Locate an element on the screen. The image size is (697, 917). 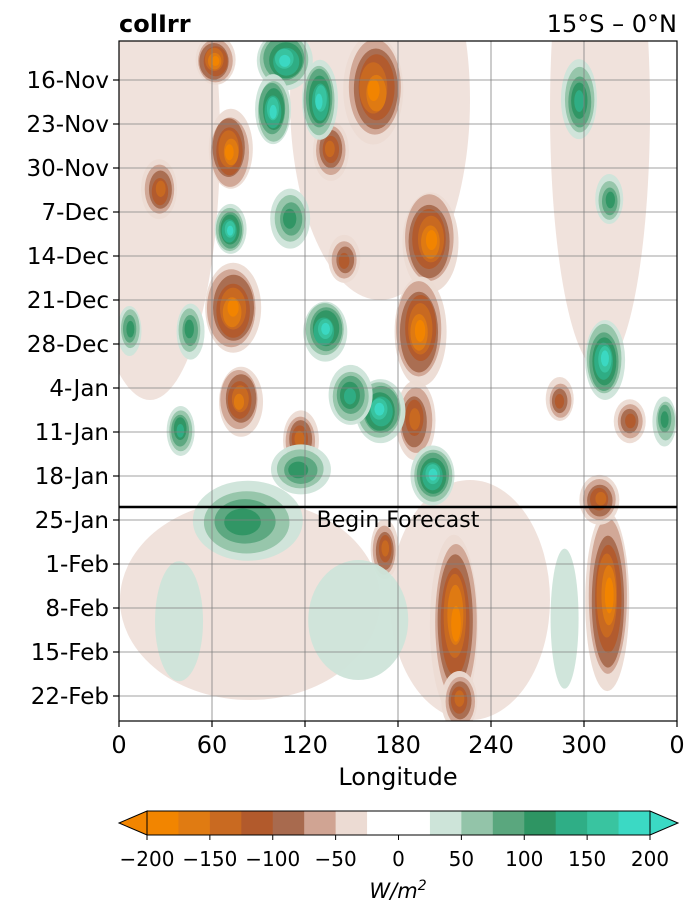
x-axis: 0 60 120 180 240 300 0 is located at coordinates (398, 740).